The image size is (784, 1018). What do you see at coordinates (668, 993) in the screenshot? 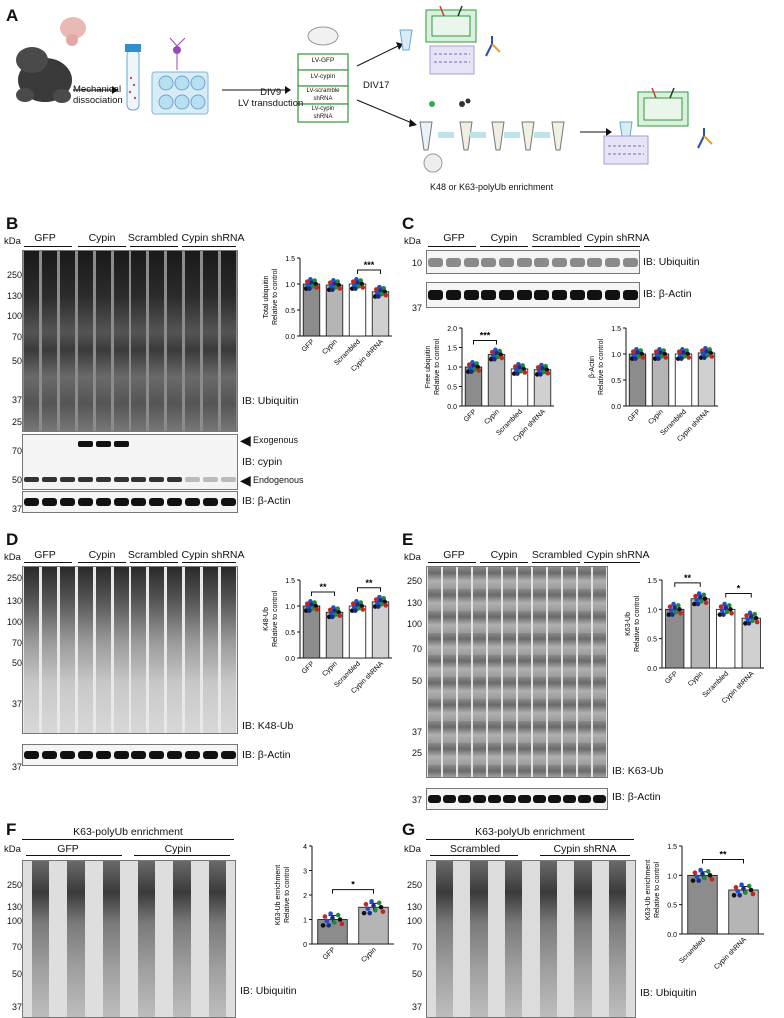
I see `ib-label-g-ub: IB: Ubiquitin` at bounding box center [668, 993].